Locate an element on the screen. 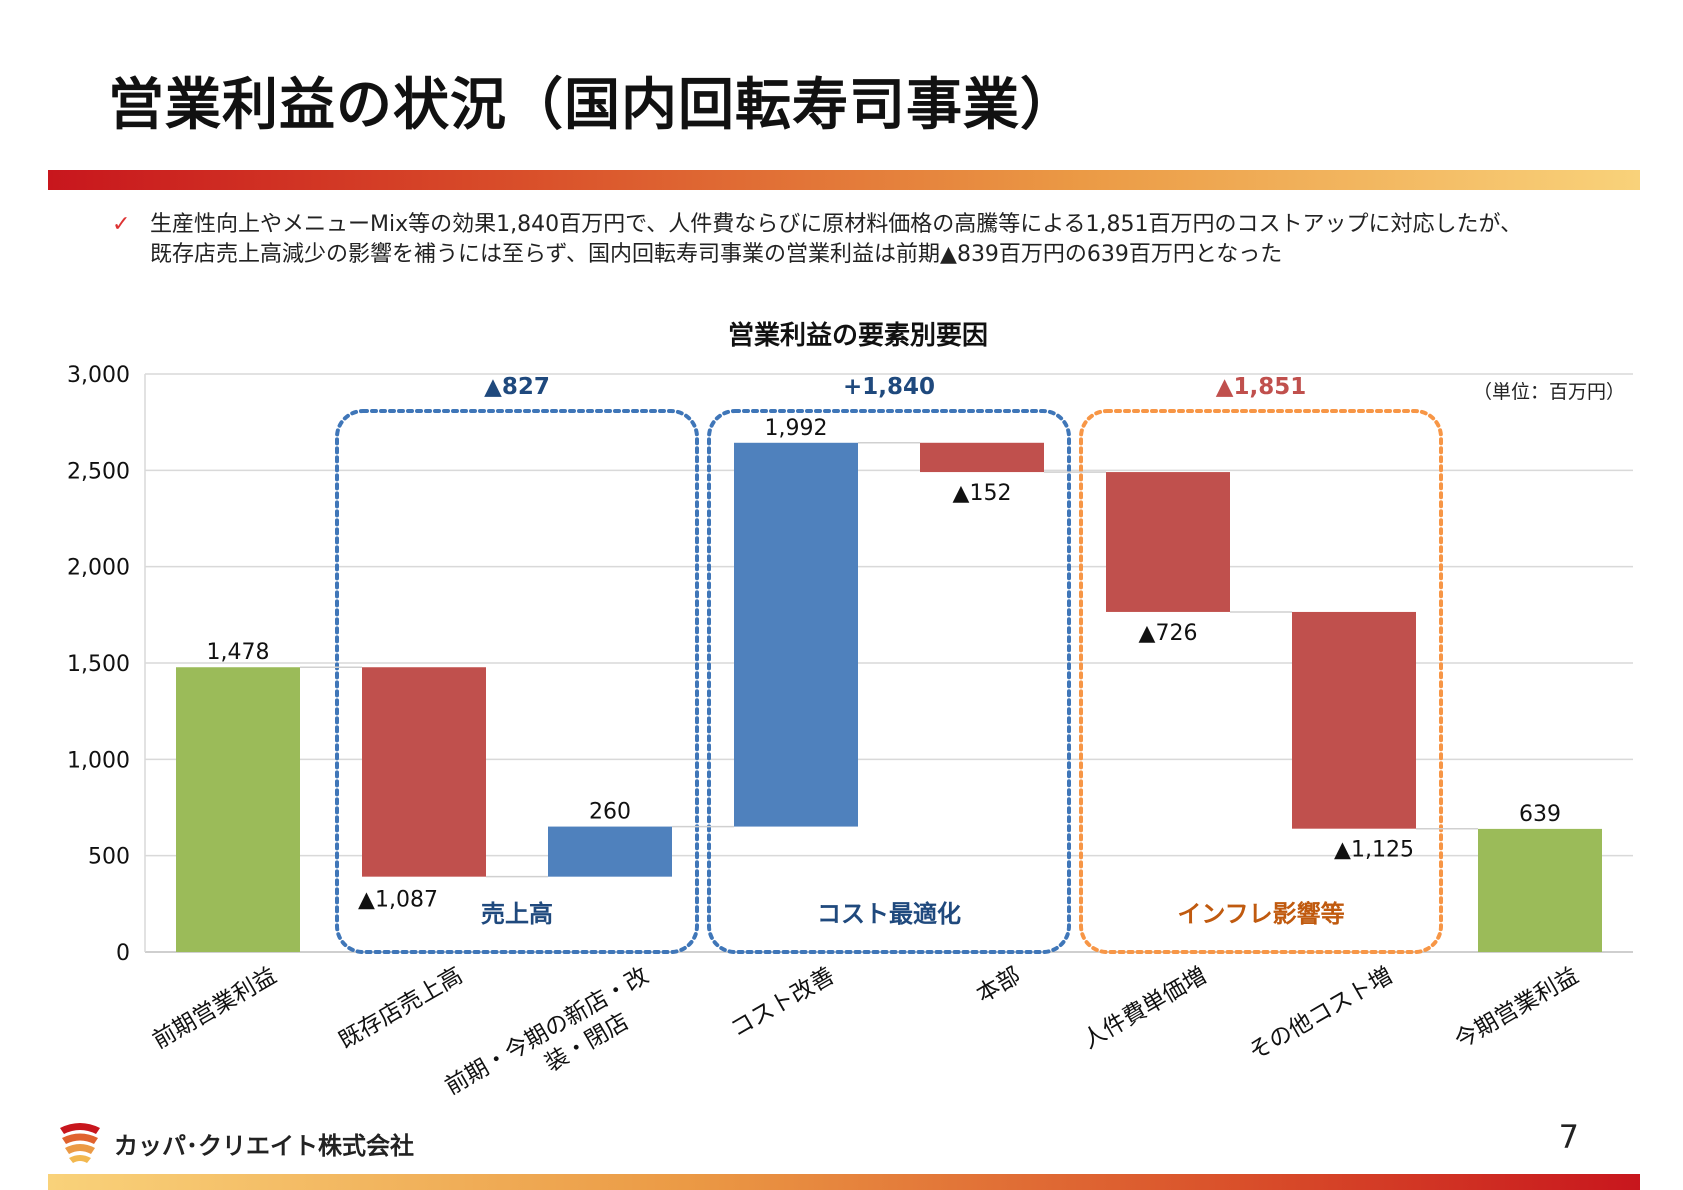  x-tick-label: コスト改善 is located at coordinates (782, 1003).